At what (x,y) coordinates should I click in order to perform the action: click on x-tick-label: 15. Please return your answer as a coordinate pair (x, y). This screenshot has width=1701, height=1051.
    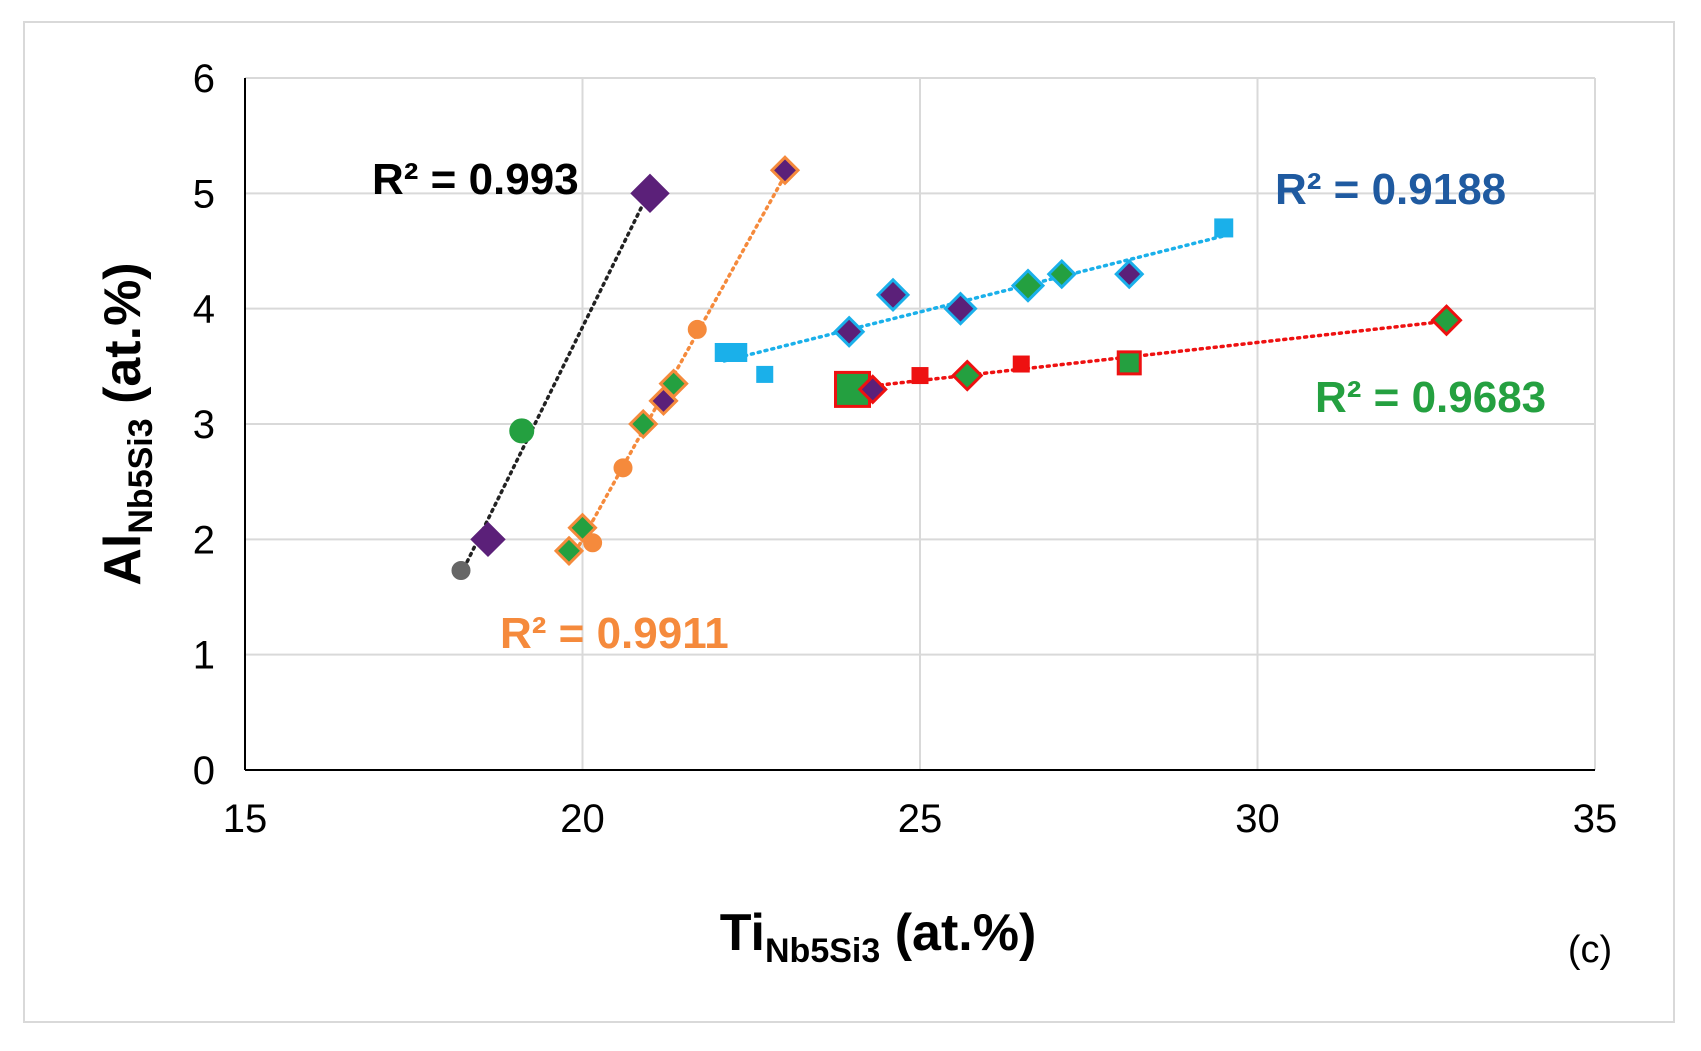
    Looking at the image, I should click on (245, 819).